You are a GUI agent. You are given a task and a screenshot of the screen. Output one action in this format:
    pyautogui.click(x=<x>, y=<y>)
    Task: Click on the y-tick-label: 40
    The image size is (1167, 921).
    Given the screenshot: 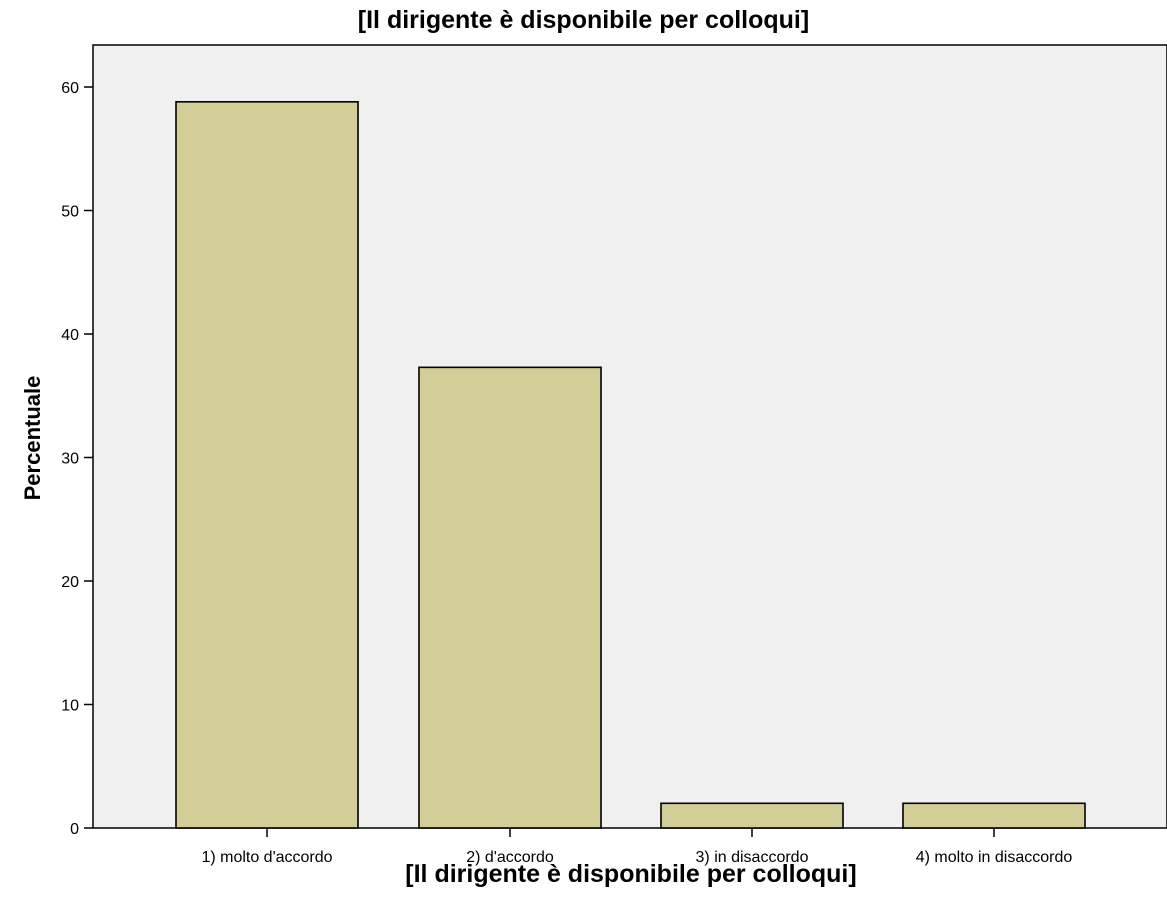 What is the action you would take?
    pyautogui.click(x=70, y=335)
    